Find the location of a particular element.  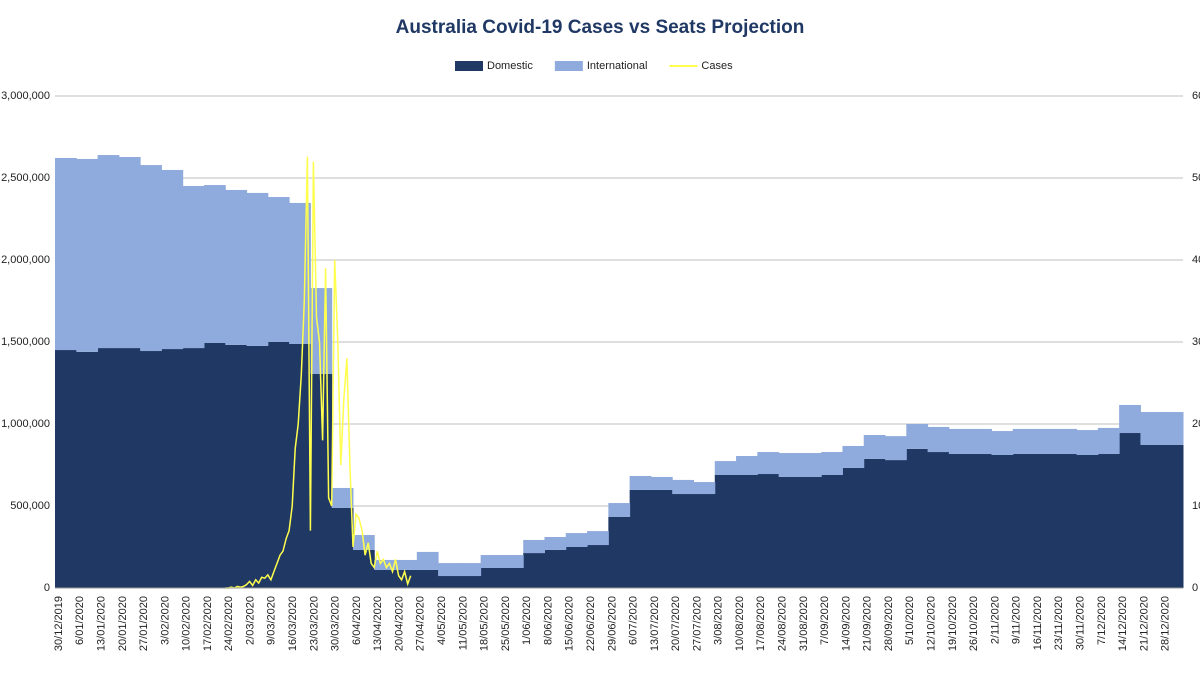

x-tick-label: 15/06/2020 is located at coordinates (570, 623).